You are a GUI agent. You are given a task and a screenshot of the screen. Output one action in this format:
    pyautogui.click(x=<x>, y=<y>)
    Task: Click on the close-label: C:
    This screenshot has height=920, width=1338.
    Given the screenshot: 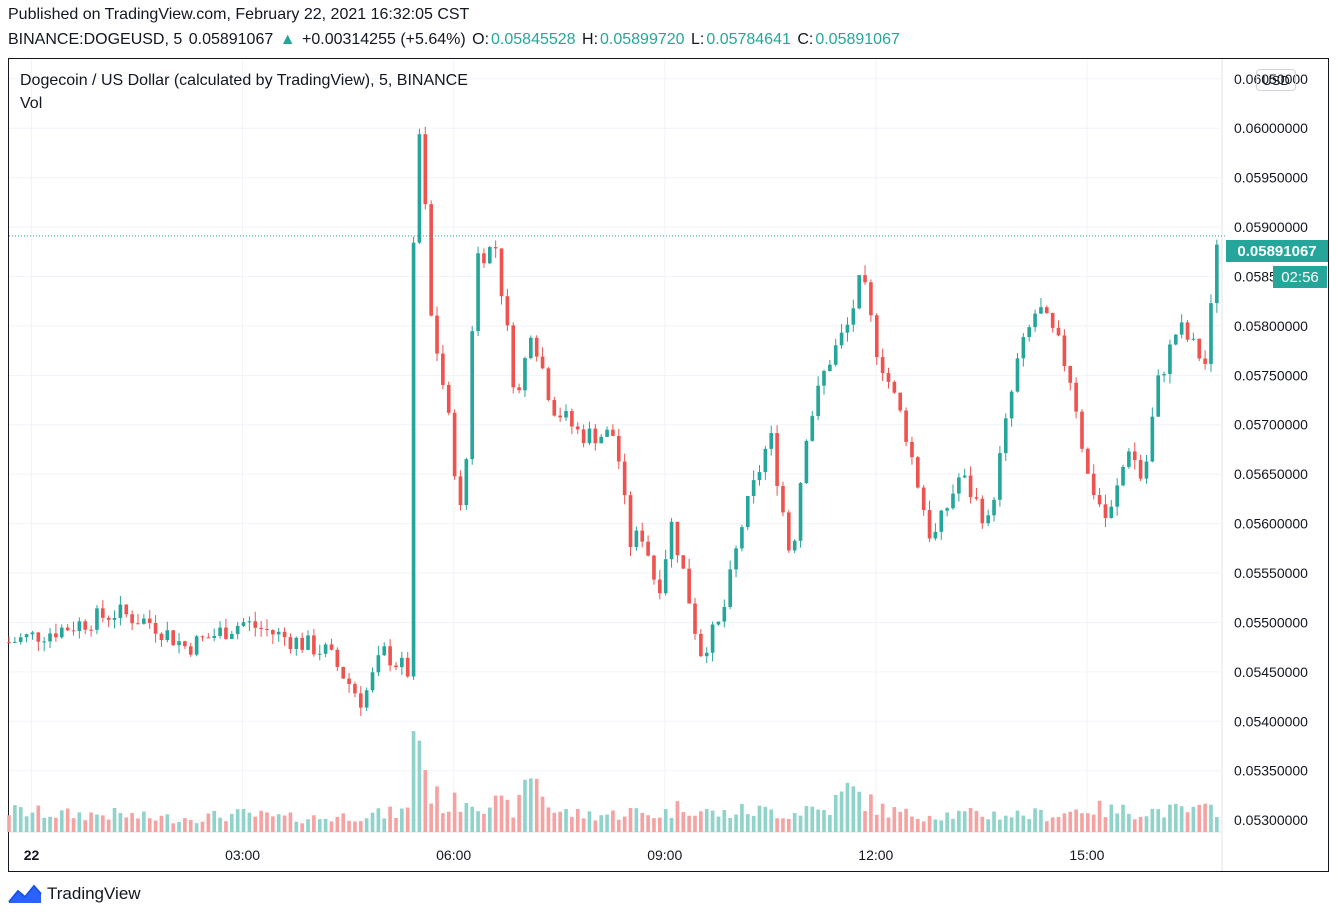 What is the action you would take?
    pyautogui.click(x=805, y=39)
    